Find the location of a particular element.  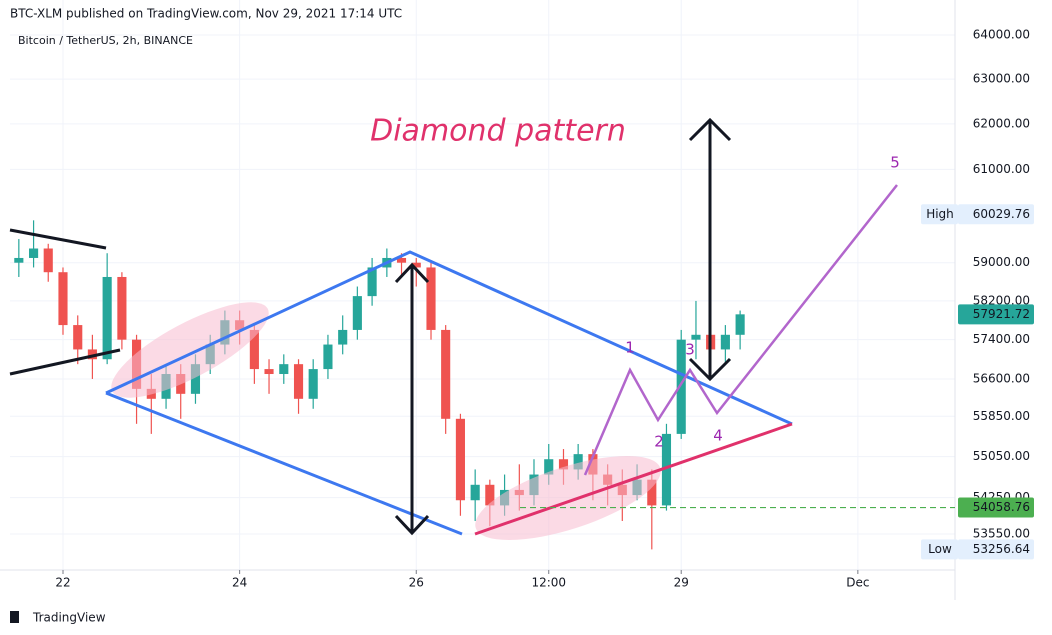

price-label: 60029.76 is located at coordinates (1001, 214).